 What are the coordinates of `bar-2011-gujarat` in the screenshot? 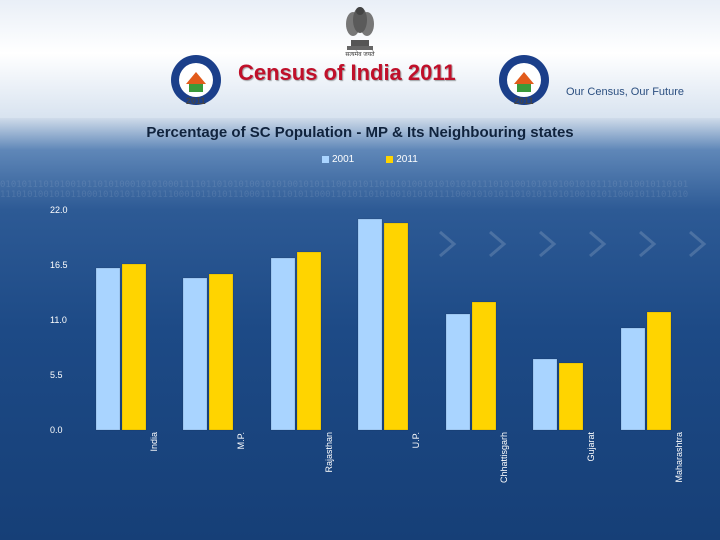 It's located at (571, 396).